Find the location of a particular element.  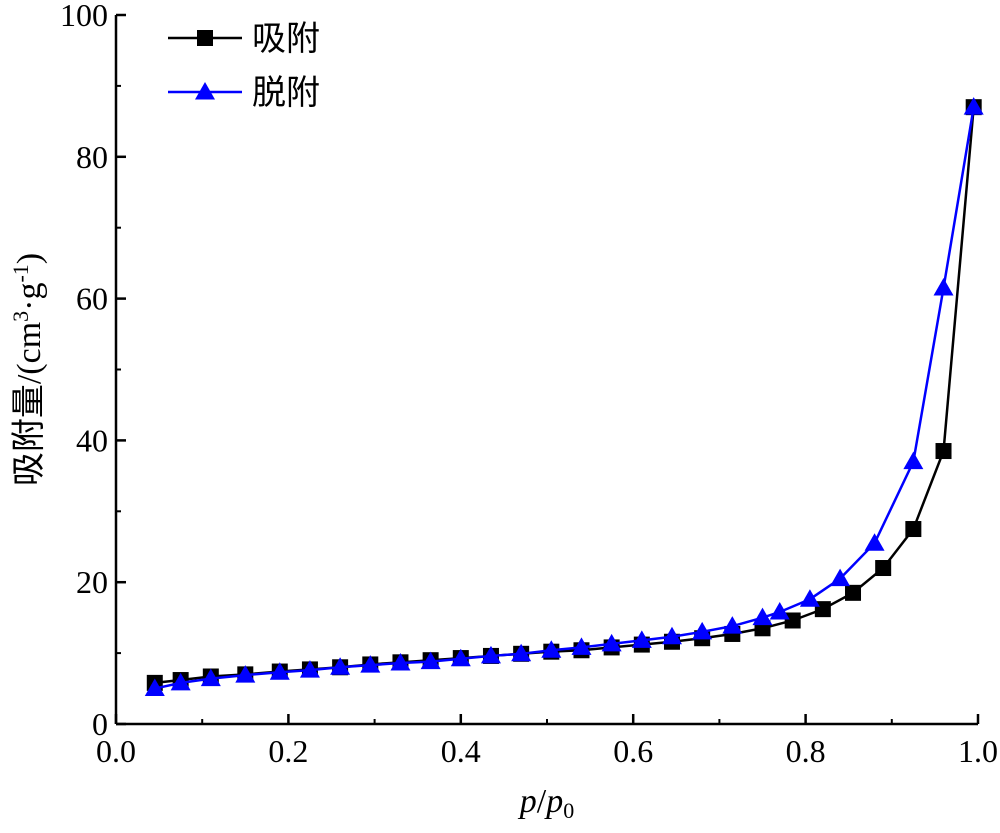

x-axis-title: p/p0 is located at coordinates (546, 803).